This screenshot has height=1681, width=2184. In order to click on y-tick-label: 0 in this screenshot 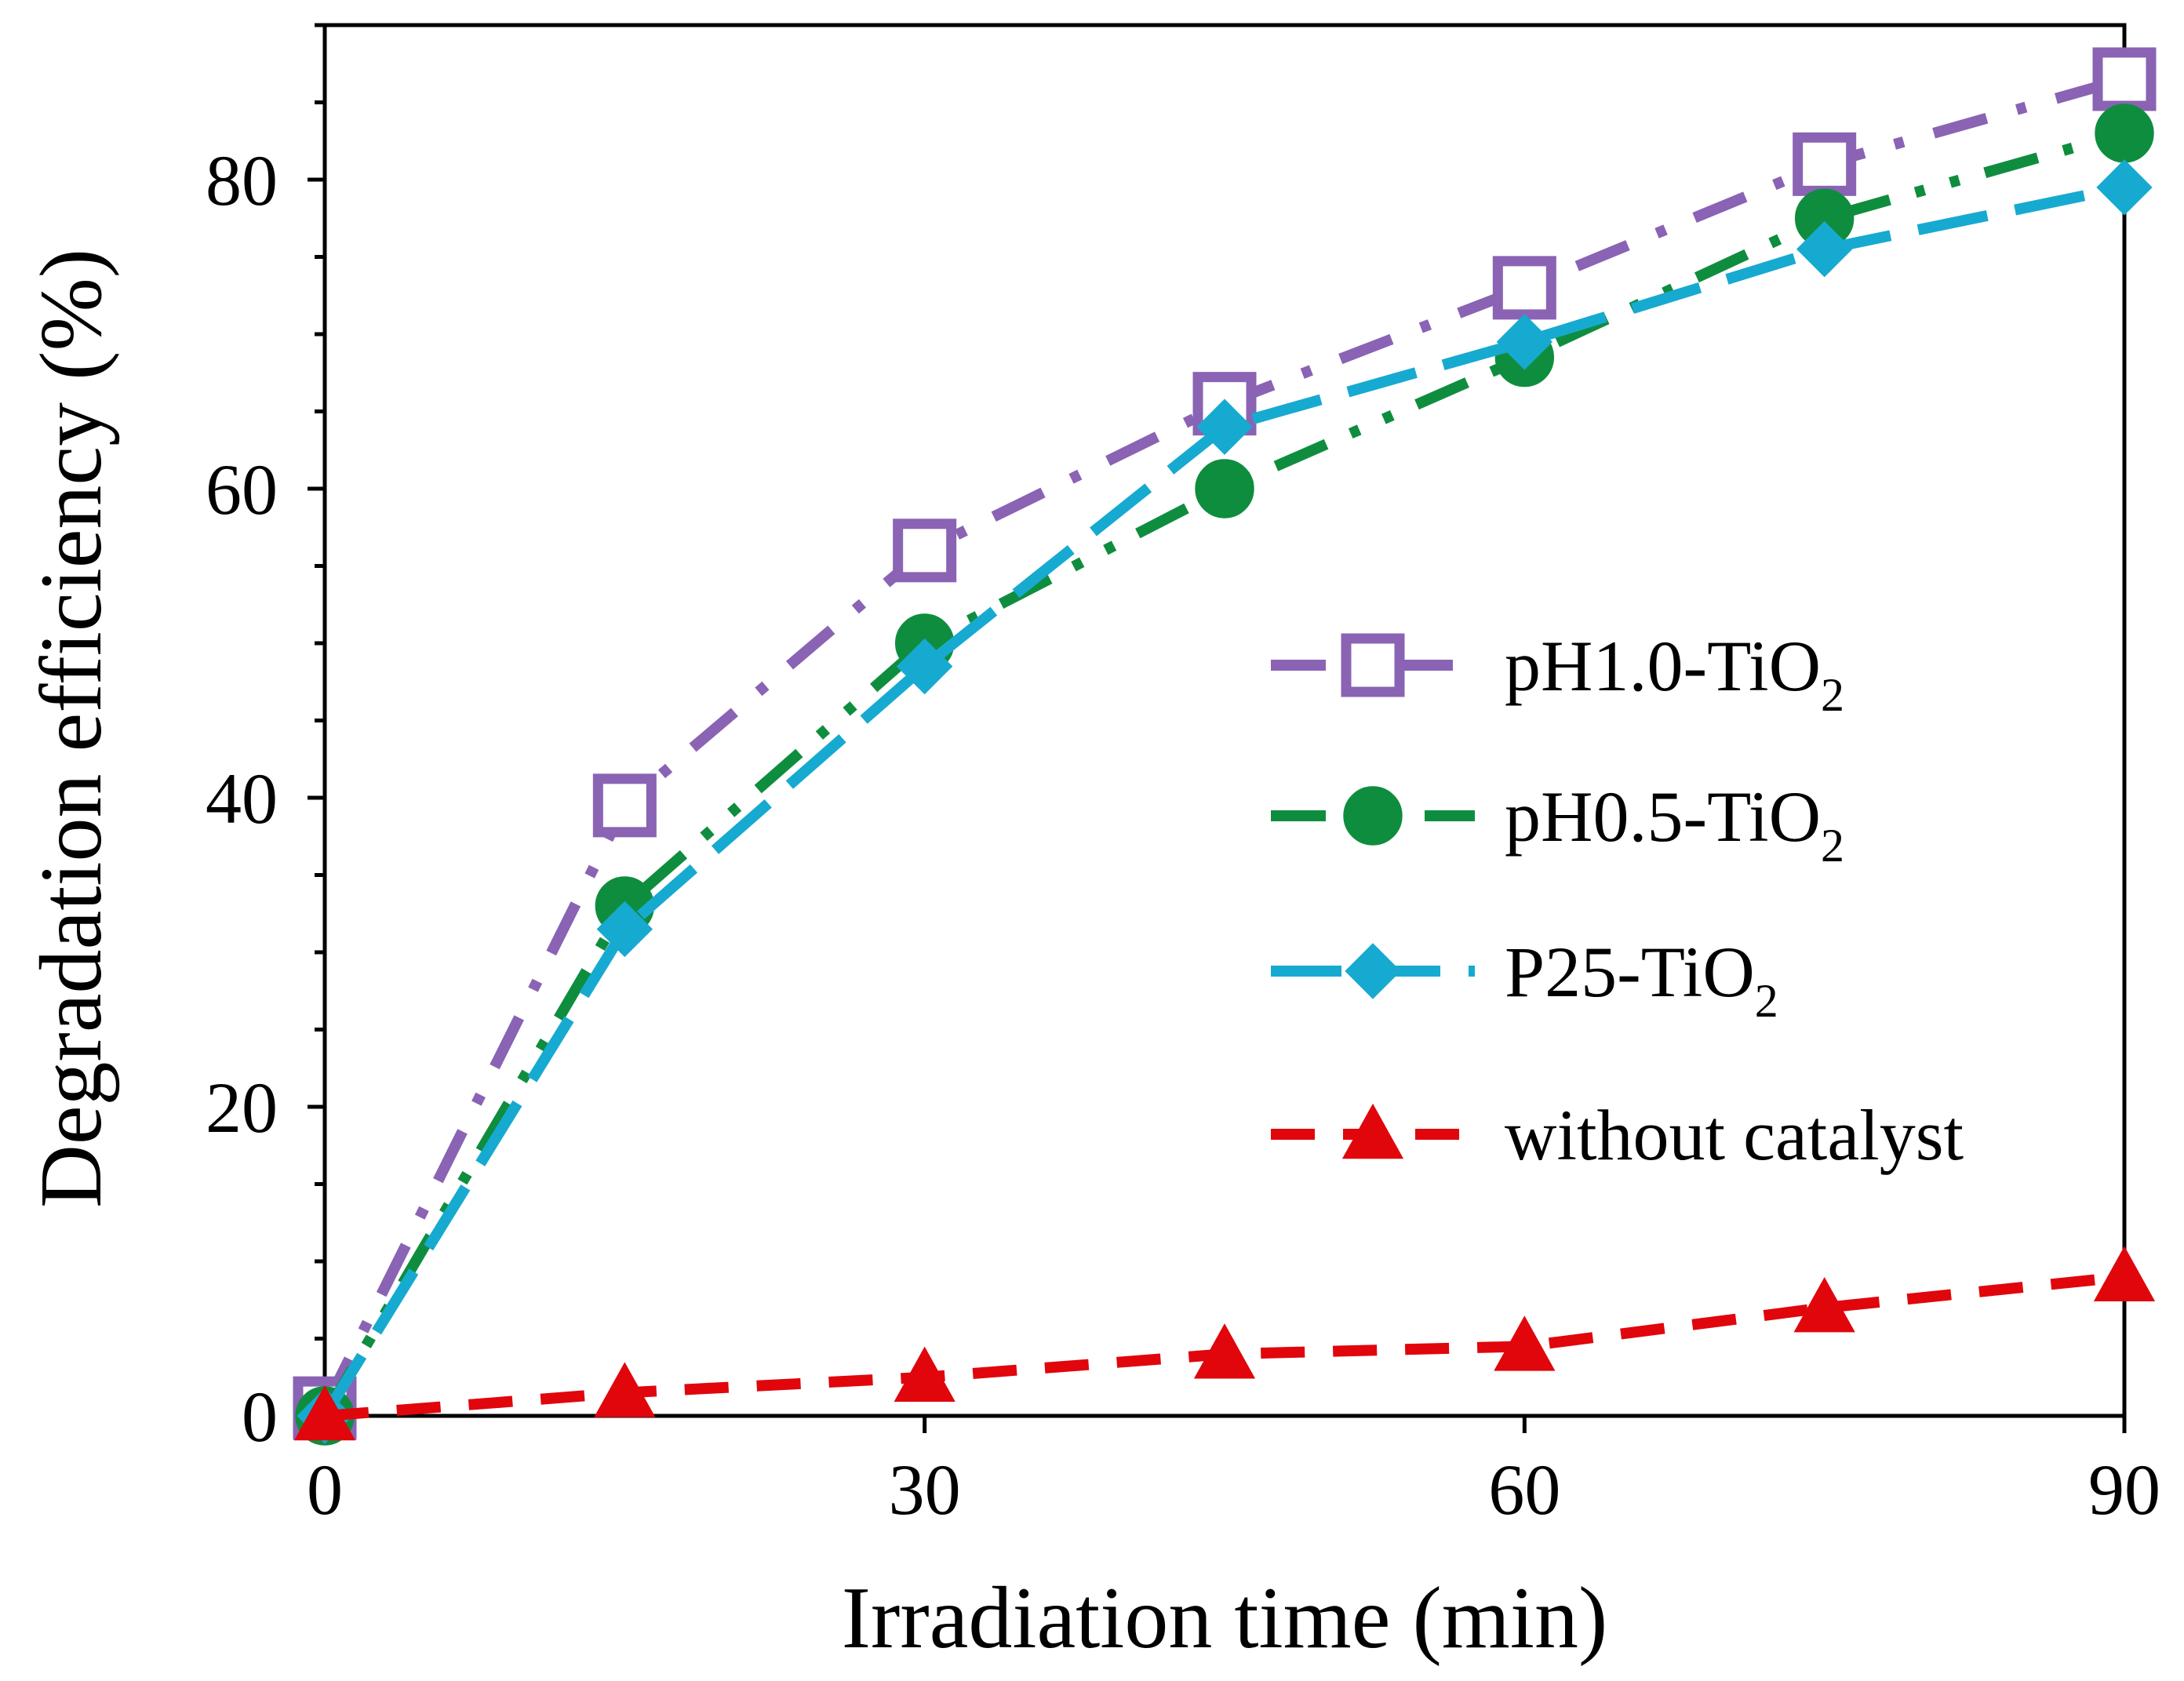, I will do `click(260, 1417)`.